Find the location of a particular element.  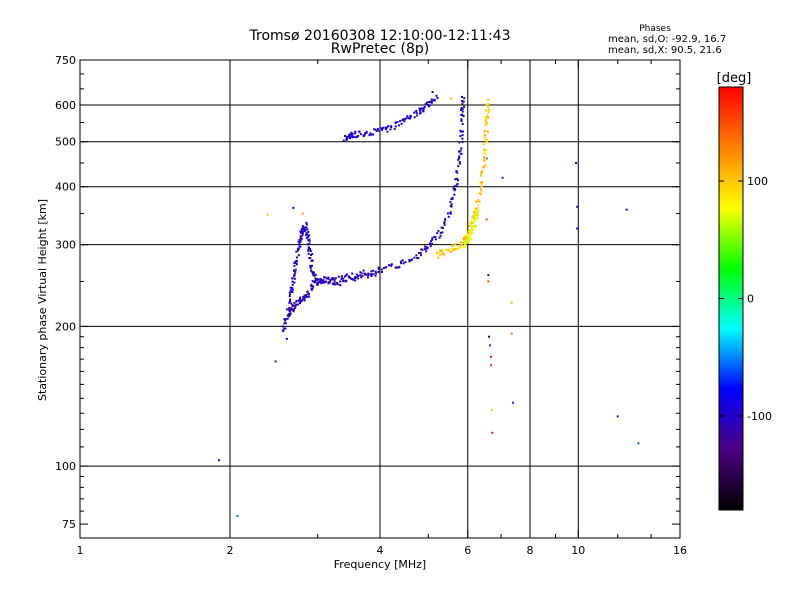

y-tick-label: 75 is located at coordinates (69, 524).